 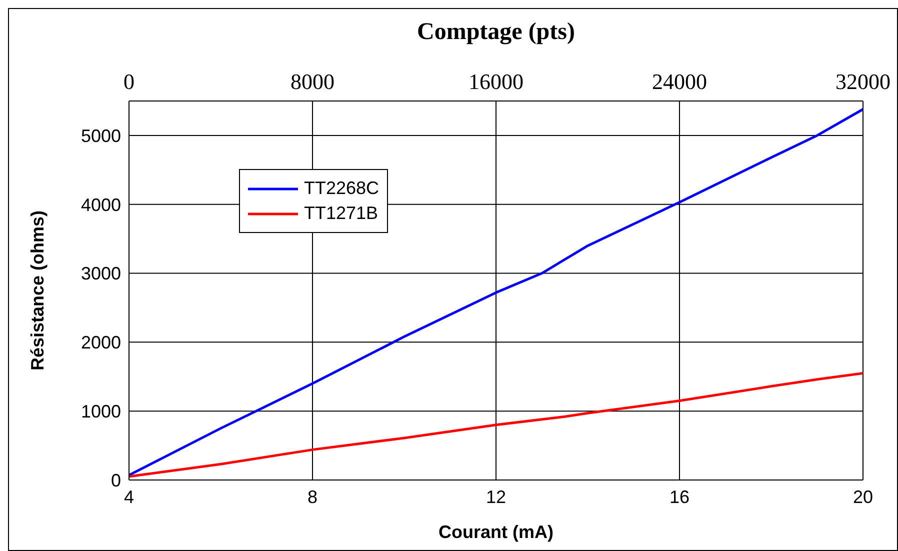 I want to click on y-tick-label: 0, so click(x=115, y=480).